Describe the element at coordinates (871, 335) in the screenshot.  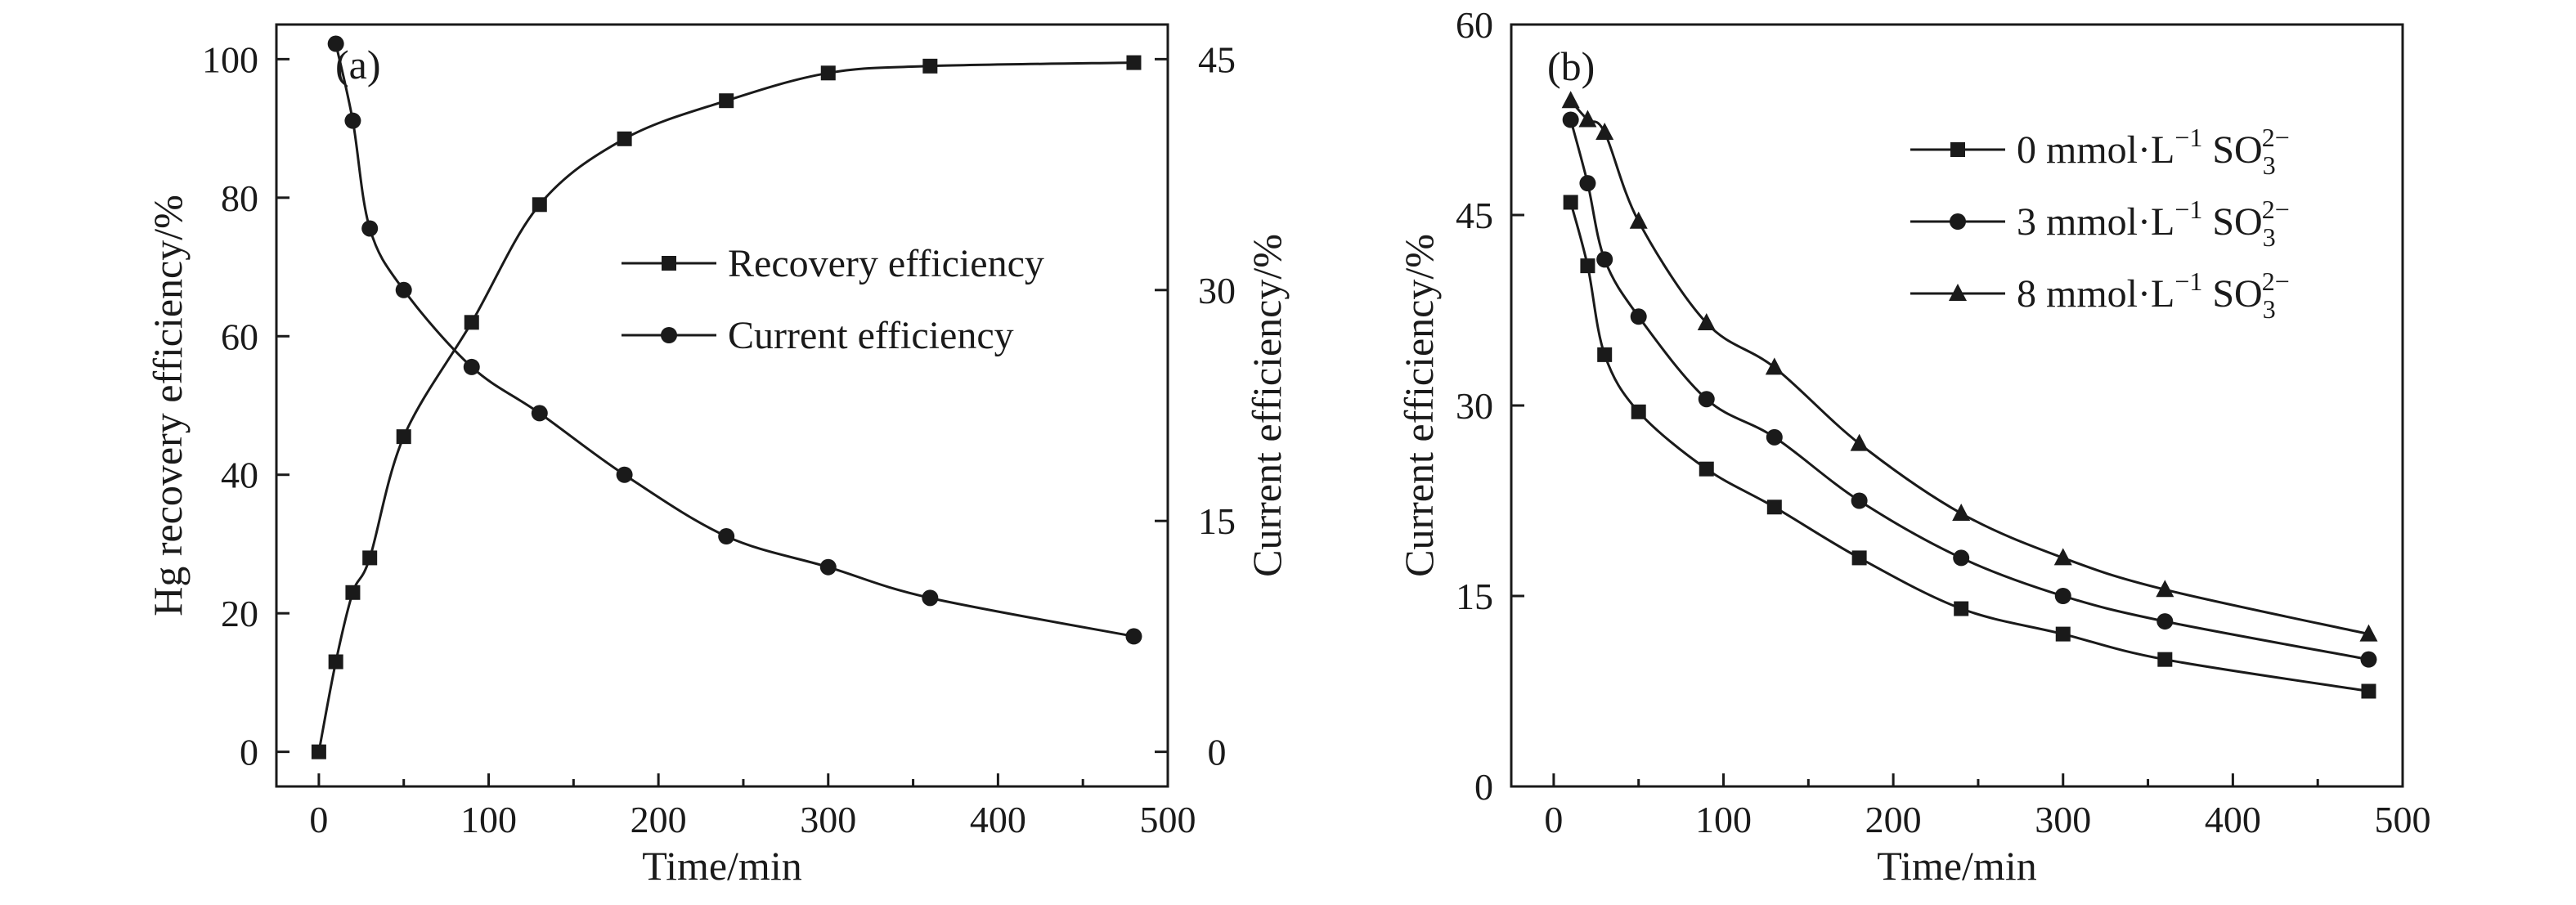
I see `legend-label: Current efficiency` at that location.